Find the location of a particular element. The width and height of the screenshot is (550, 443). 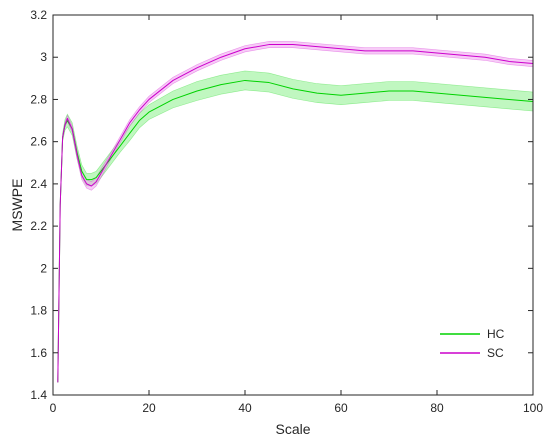

x-tick-label: 40 is located at coordinates (245, 408).